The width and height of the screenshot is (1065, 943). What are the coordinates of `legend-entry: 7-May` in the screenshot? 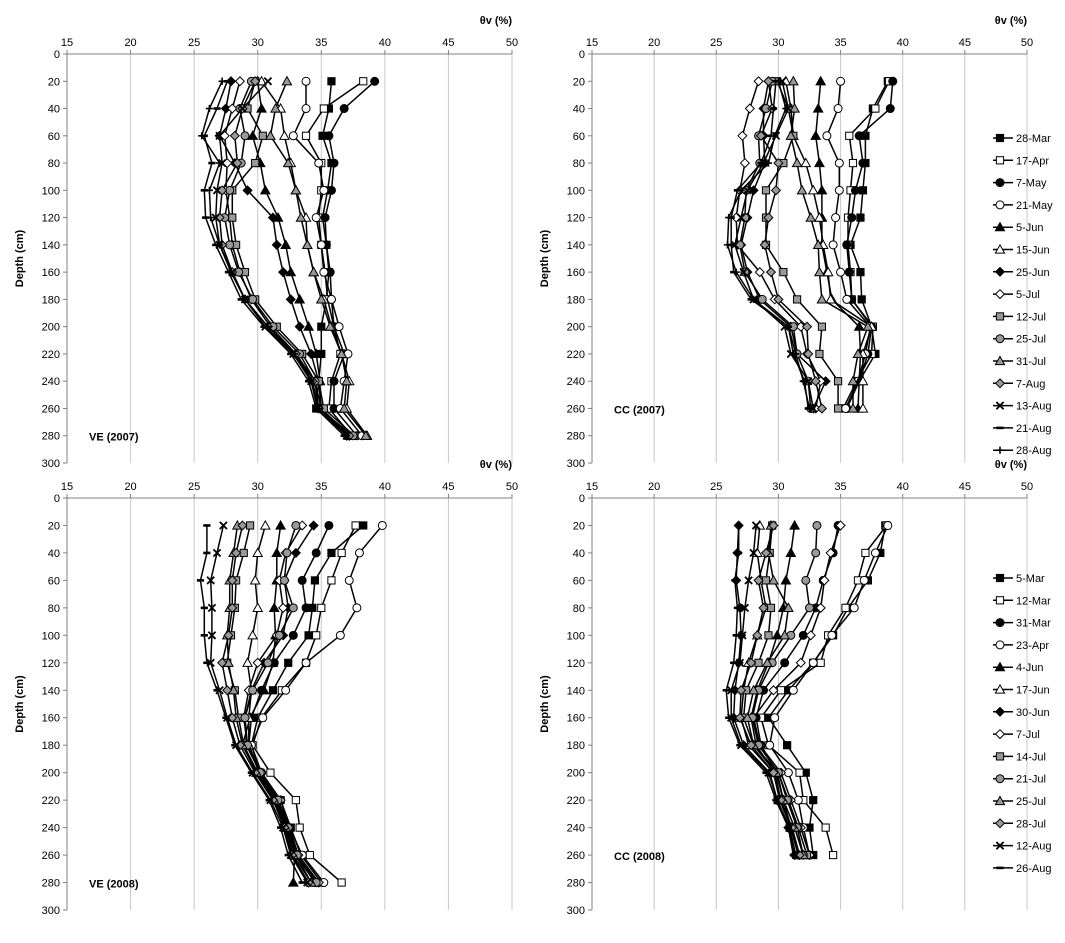 It's located at (1020, 184).